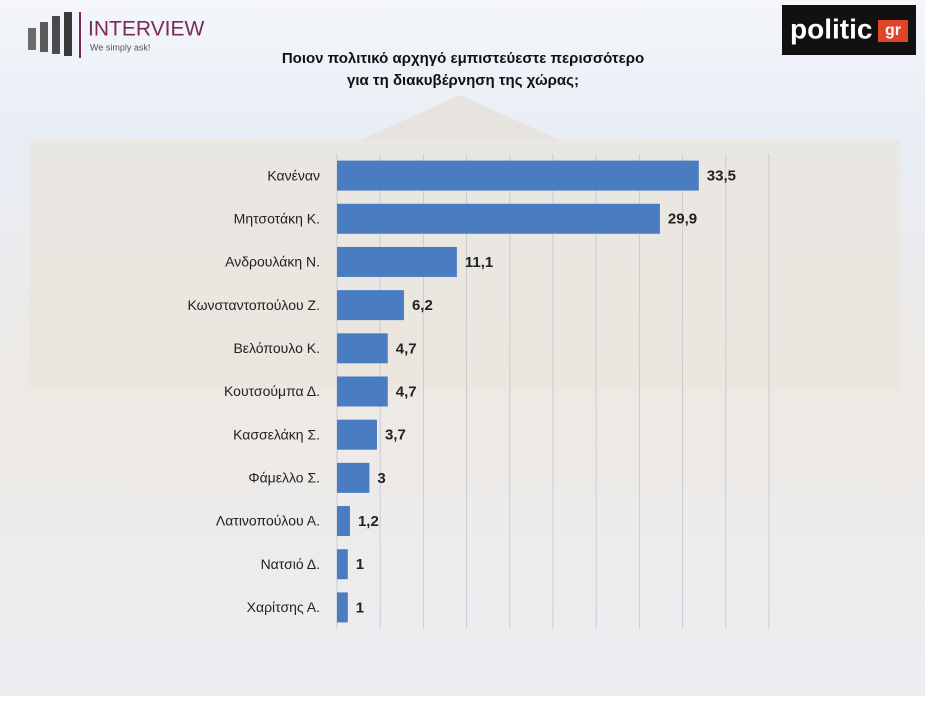 This screenshot has width=925, height=701. What do you see at coordinates (290, 564) in the screenshot?
I see `y-tick-label: Νατσιό Δ.` at bounding box center [290, 564].